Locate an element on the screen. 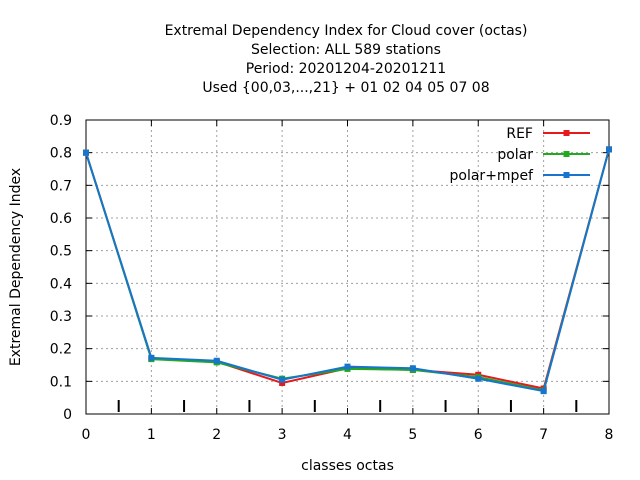  y-tick-label: 0.1 is located at coordinates (61, 382).